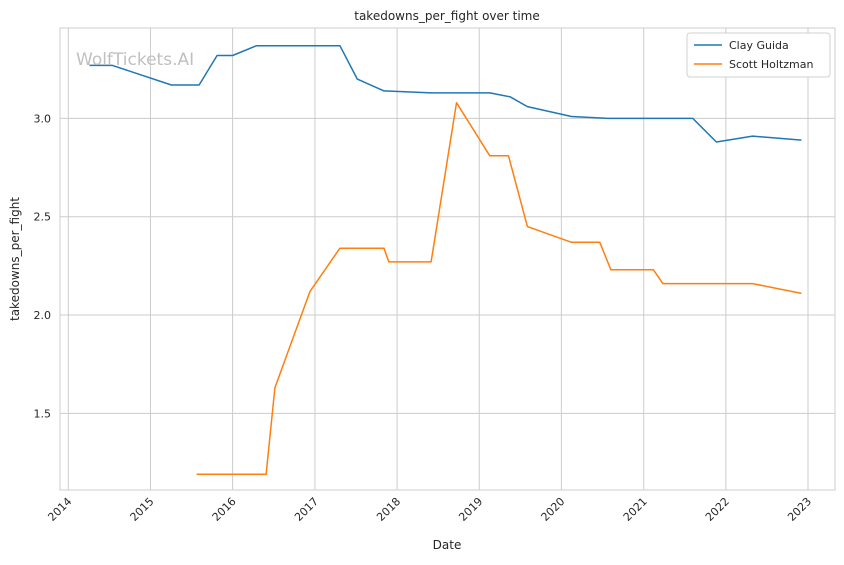 This screenshot has height=565, width=844. What do you see at coordinates (429, 509) in the screenshot?
I see `x-tick-labels: 2014 2015 2016 2017 2018 2019 2020 2021 2022 2023` at bounding box center [429, 509].